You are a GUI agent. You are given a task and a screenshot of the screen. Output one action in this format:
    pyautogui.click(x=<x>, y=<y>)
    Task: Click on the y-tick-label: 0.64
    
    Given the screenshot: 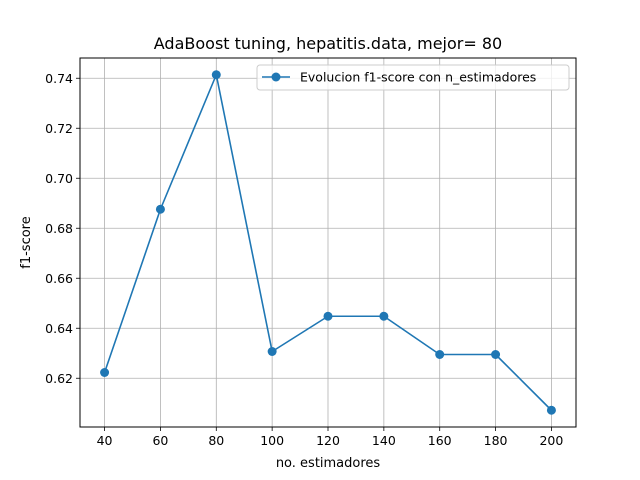 What is the action you would take?
    pyautogui.click(x=59, y=328)
    